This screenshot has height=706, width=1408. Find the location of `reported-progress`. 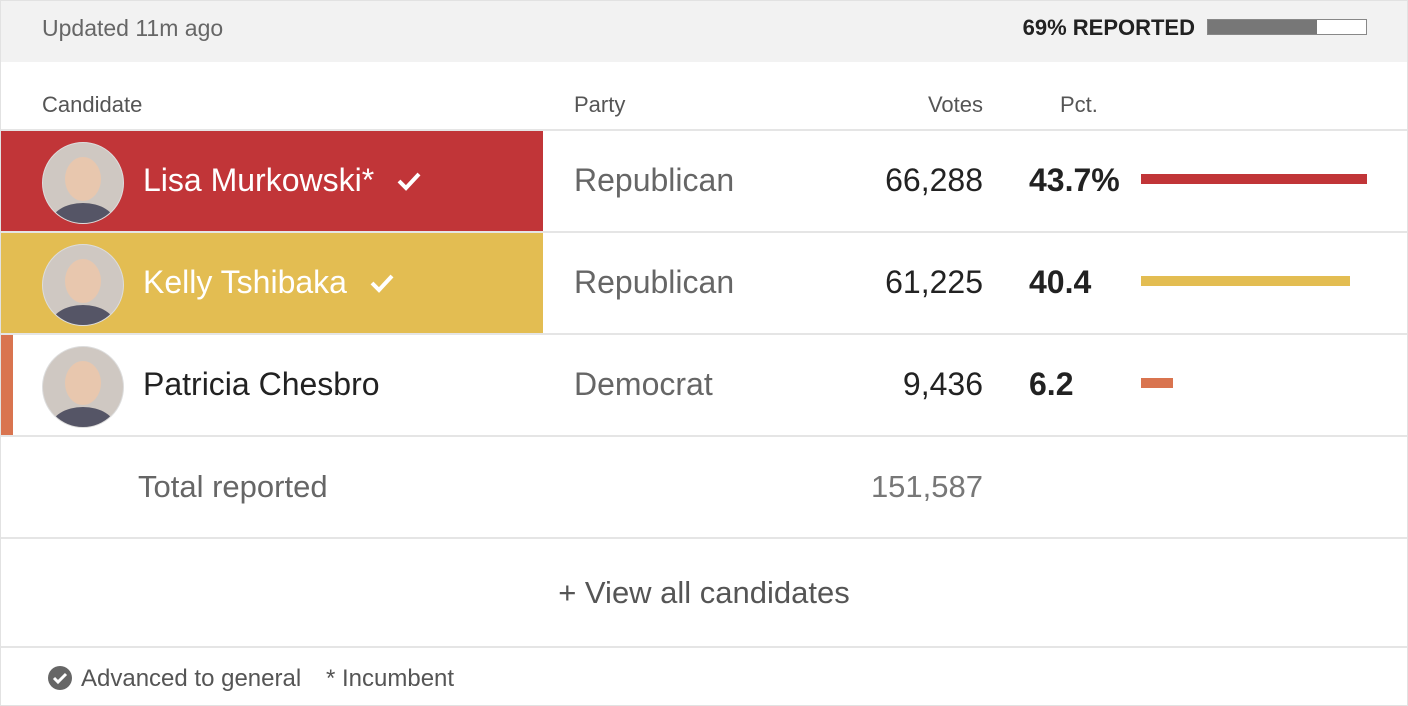

reported-progress is located at coordinates (1287, 27).